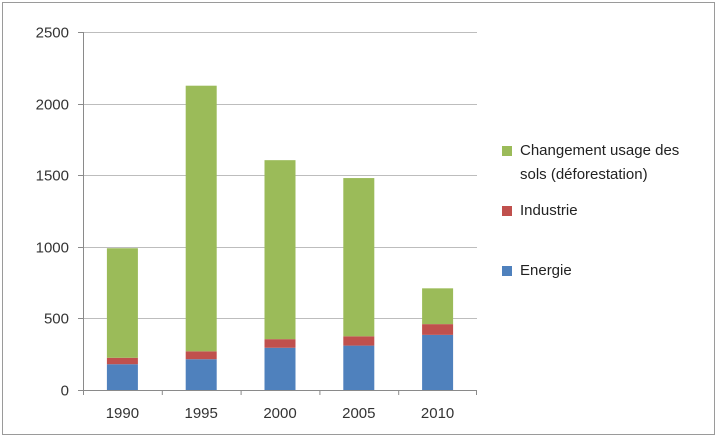 The image size is (719, 441). What do you see at coordinates (122, 303) in the screenshot?
I see `bar-changement-1990` at bounding box center [122, 303].